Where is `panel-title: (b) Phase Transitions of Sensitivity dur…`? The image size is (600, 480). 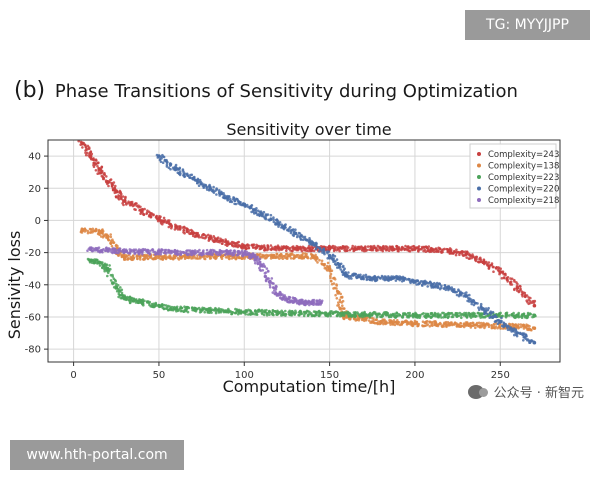
panel-title: (b) Phase Transitions of Sensitivity dur… is located at coordinates (266, 90).